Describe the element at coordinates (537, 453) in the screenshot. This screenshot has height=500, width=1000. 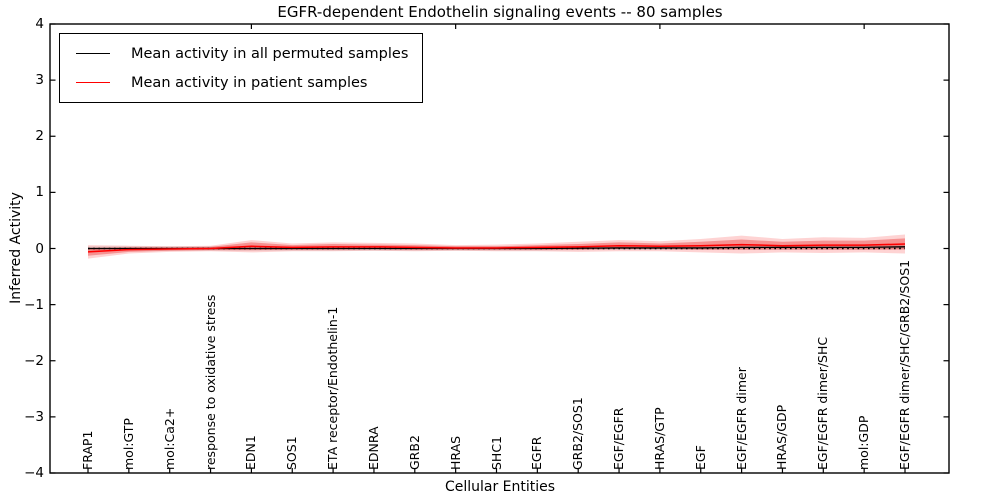
I see `x-category-label: EGFR` at that location.